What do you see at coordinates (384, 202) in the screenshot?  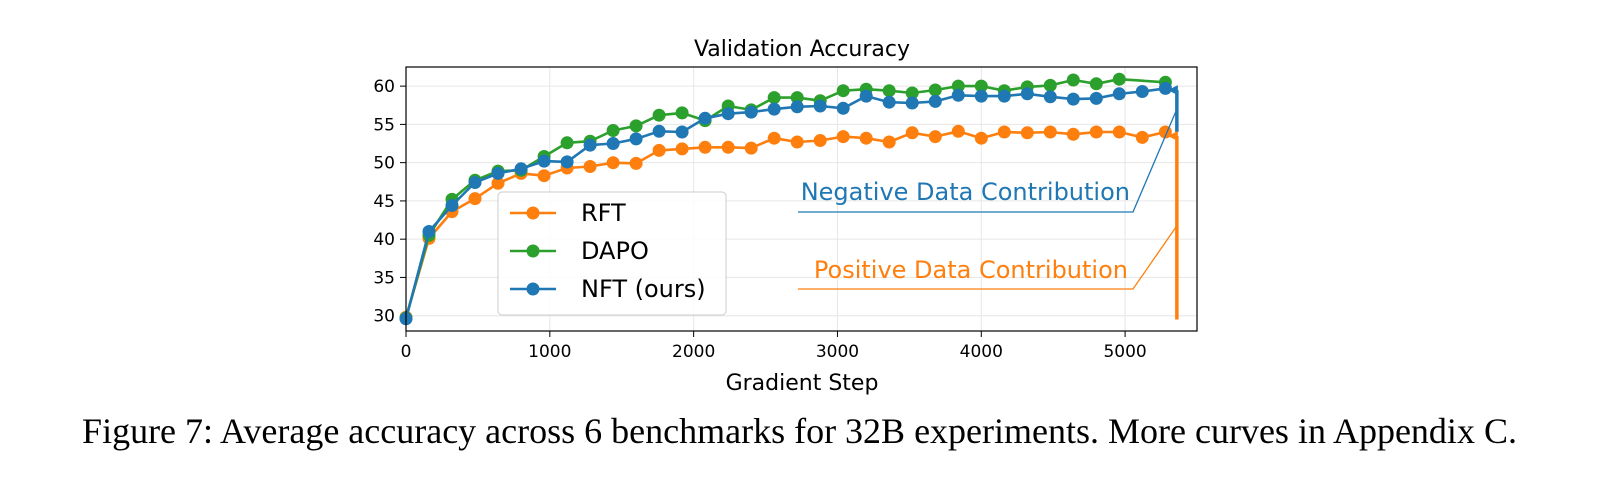 I see `y-tick-label: 45` at bounding box center [384, 202].